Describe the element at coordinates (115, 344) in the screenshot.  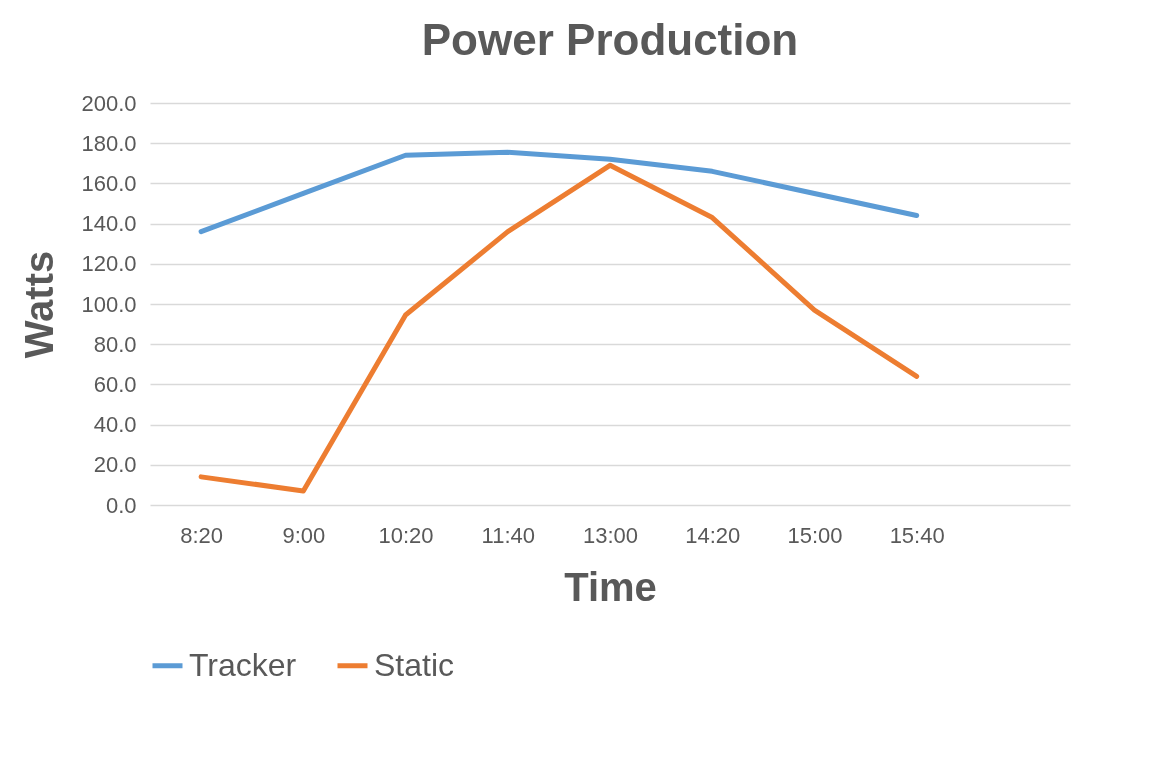
I see `y-tick-label: 80.0` at that location.